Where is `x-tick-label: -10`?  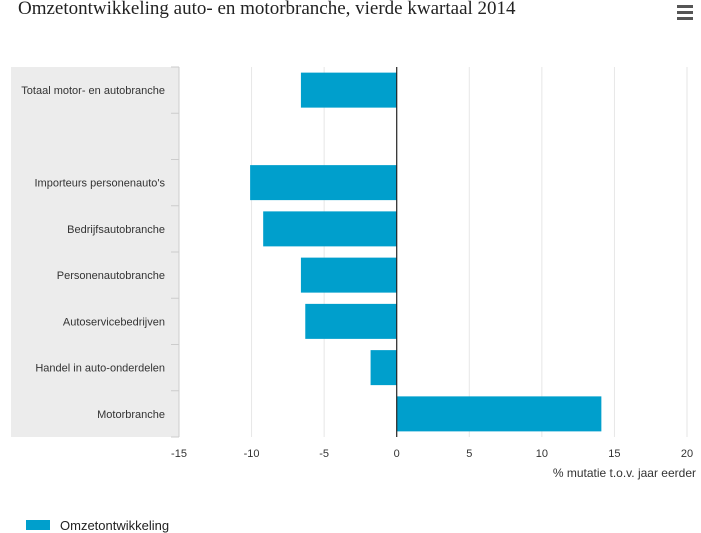 x-tick-label: -10 is located at coordinates (252, 454).